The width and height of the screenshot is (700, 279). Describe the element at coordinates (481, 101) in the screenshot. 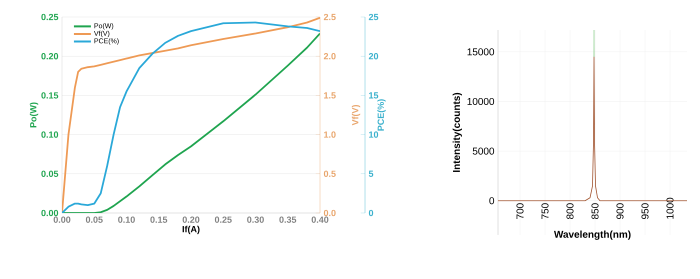

I see `y-tick-label: 10000` at that location.